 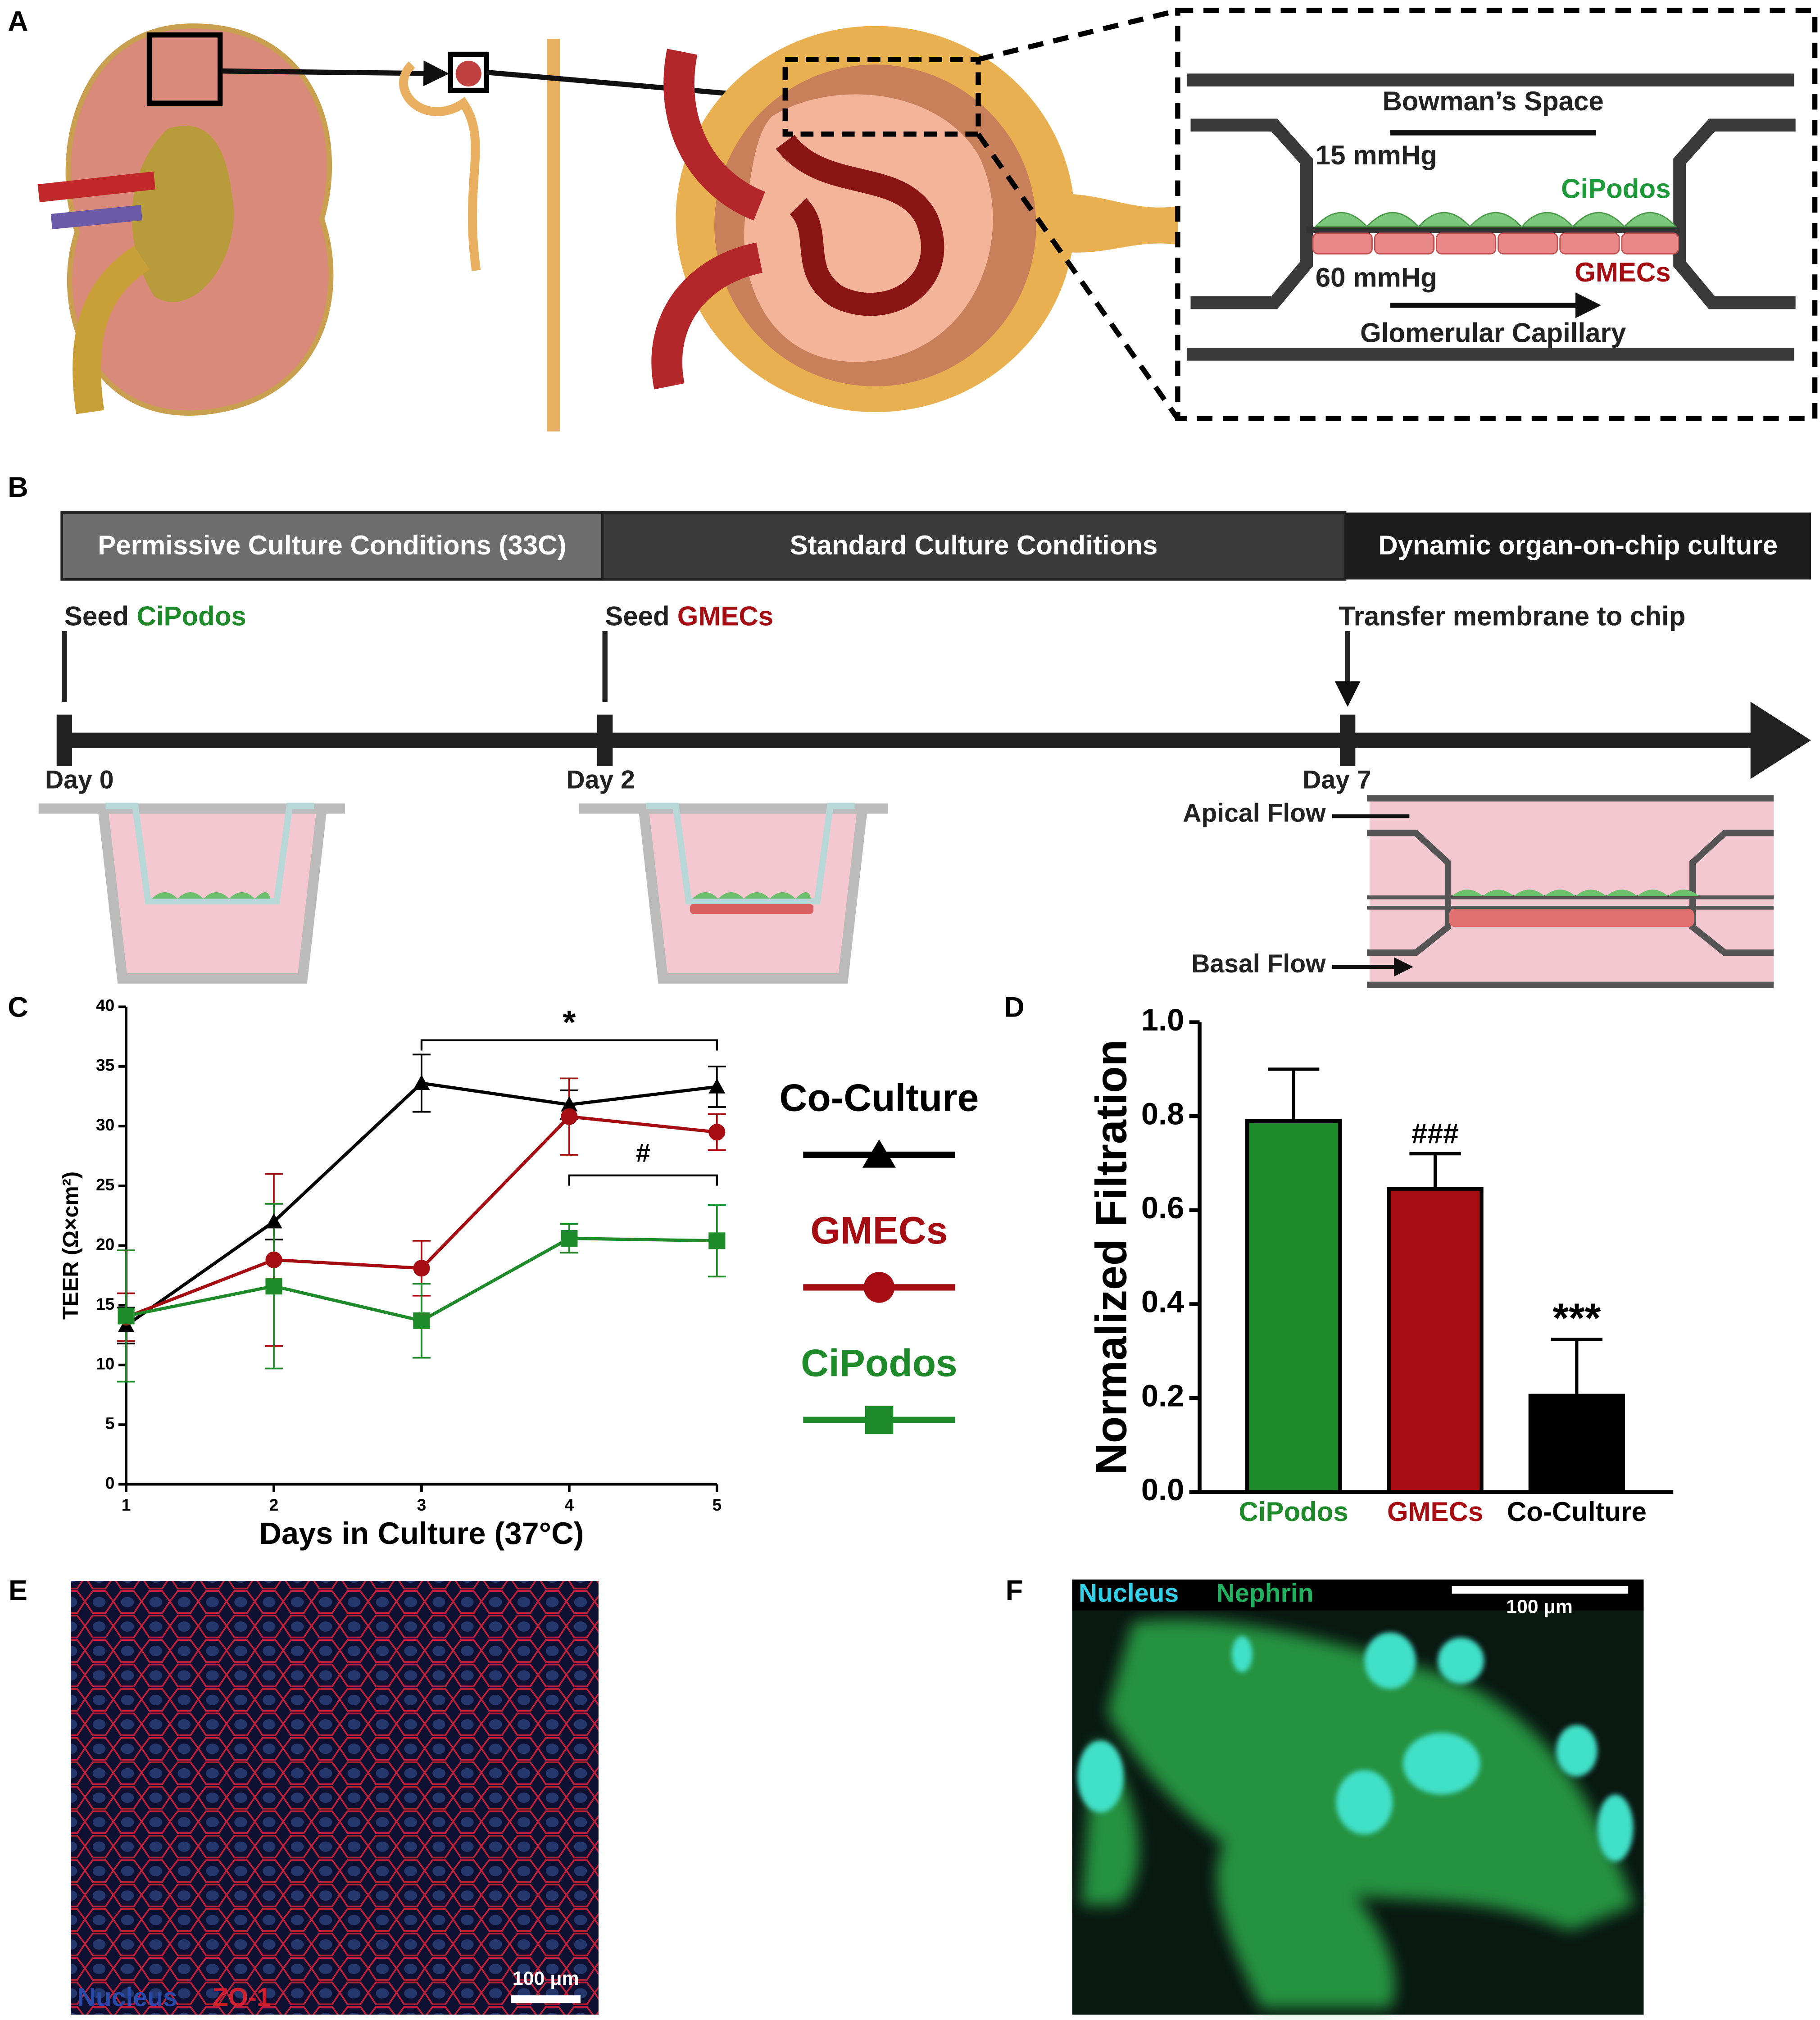 I want to click on phase-label: Permissive Culture Conditions (33C), so click(x=332, y=545).